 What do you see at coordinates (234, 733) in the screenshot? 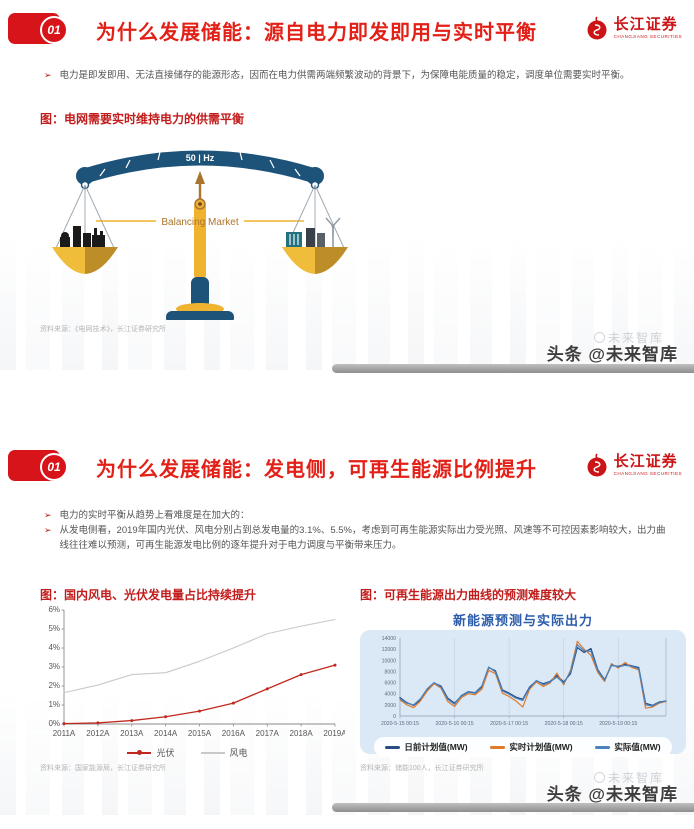
I see `svg-text: 2016A` at bounding box center [234, 733].